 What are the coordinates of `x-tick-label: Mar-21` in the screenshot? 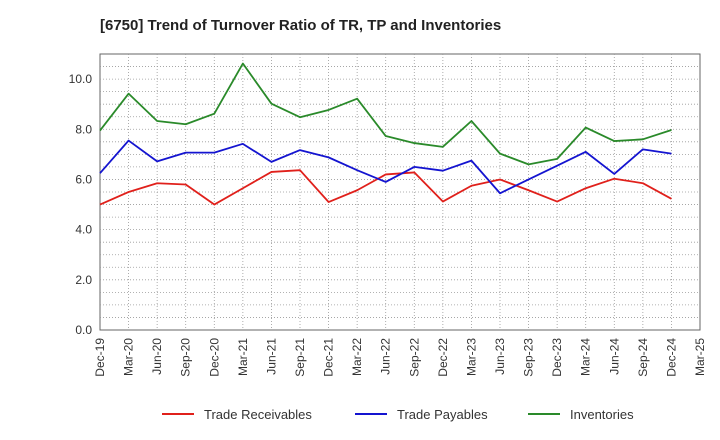 It's located at (243, 357).